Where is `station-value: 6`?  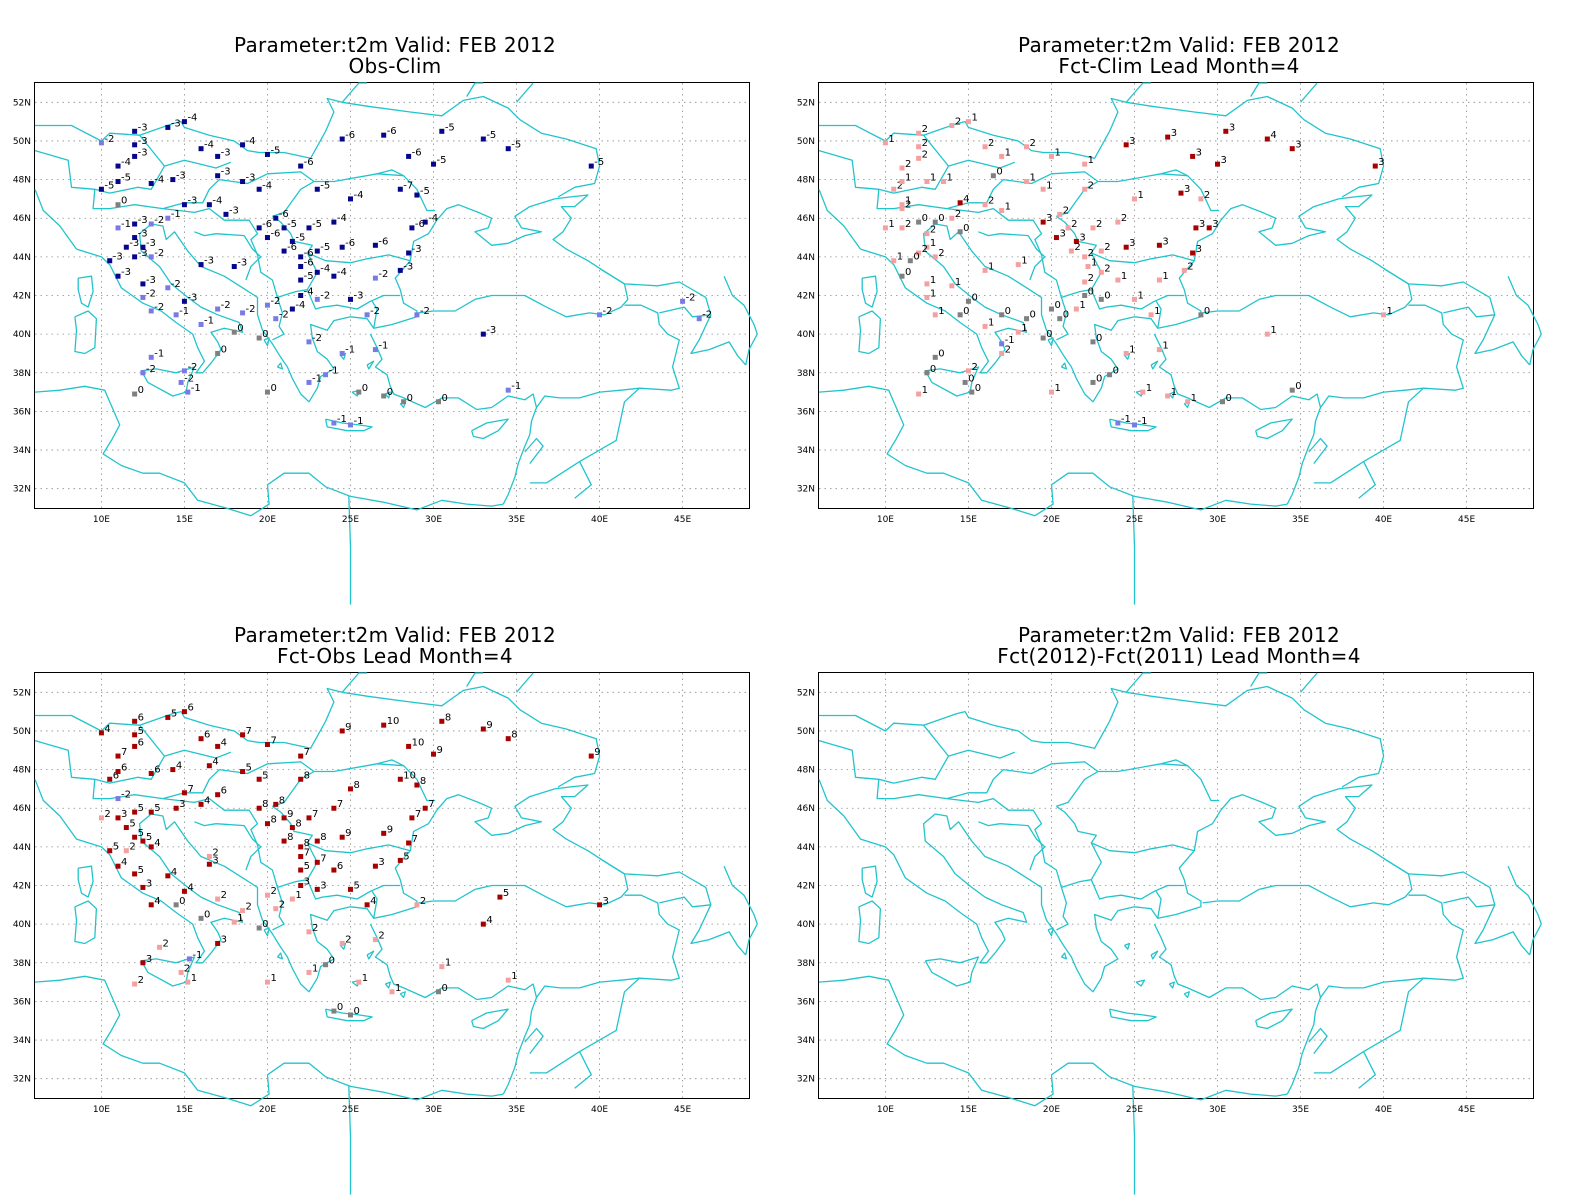
station-value: 6 is located at coordinates (116, 775).